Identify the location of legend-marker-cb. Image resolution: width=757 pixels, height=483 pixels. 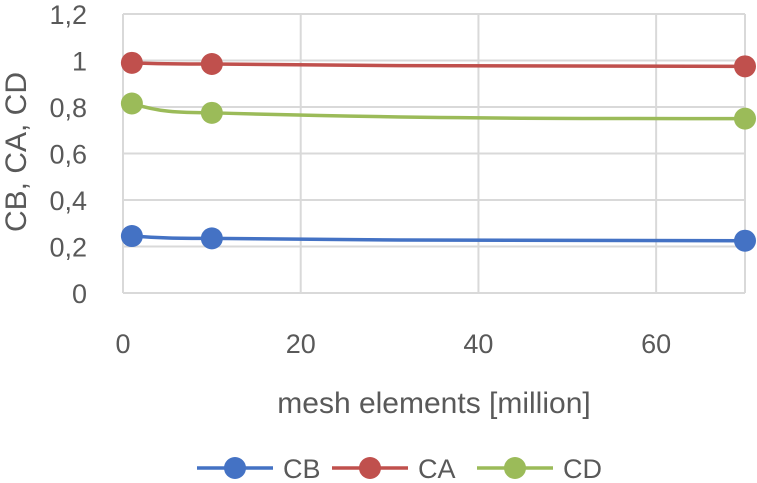
(235, 468).